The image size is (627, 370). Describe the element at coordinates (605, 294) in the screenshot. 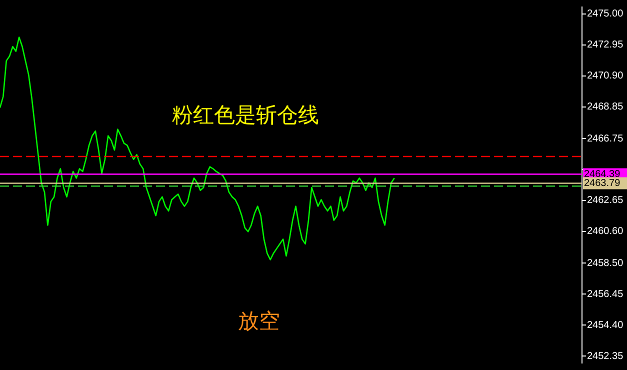

I see `y-tick-label: 2456.45` at that location.